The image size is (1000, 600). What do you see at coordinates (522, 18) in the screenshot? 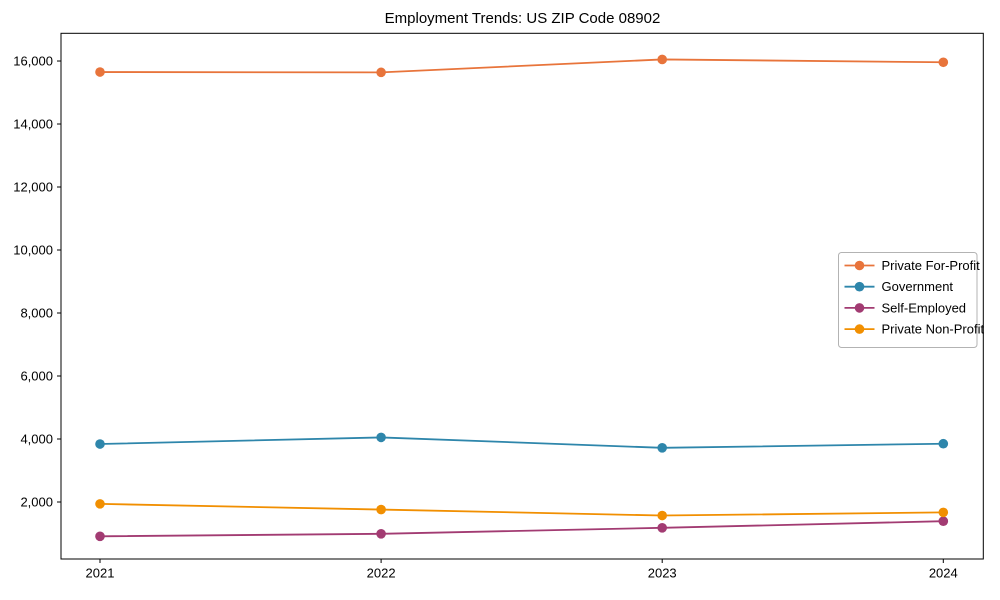
I see `chart-title: Employment Trends: US ZIP Code 08902` at bounding box center [522, 18].